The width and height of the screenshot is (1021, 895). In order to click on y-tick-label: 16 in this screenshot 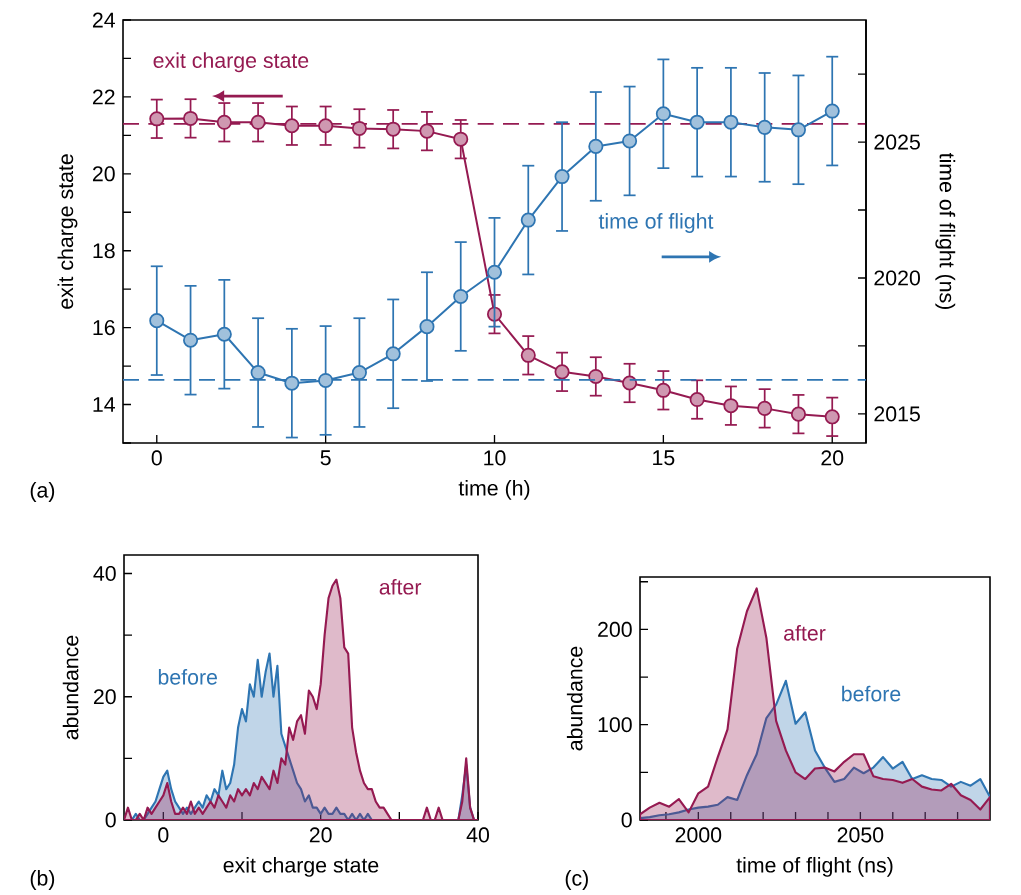, I will do `click(104, 328)`.